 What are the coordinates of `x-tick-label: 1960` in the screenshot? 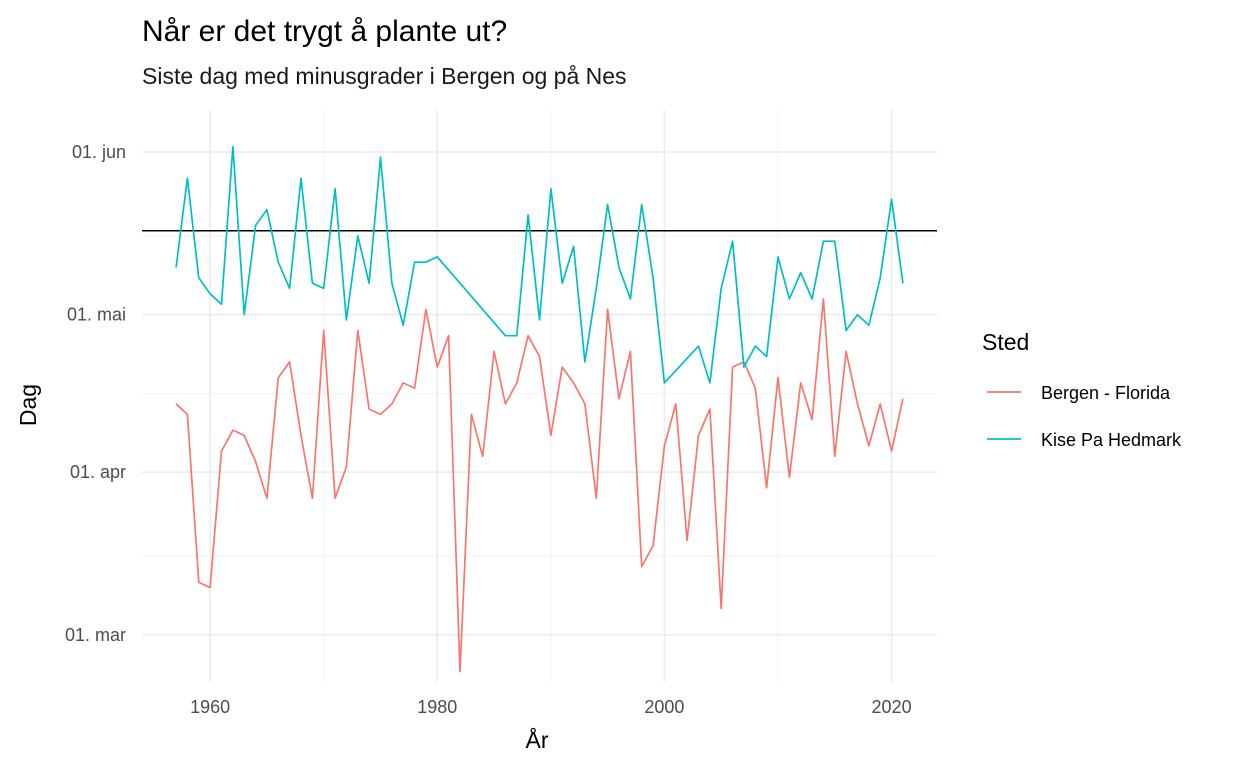 It's located at (210, 707).